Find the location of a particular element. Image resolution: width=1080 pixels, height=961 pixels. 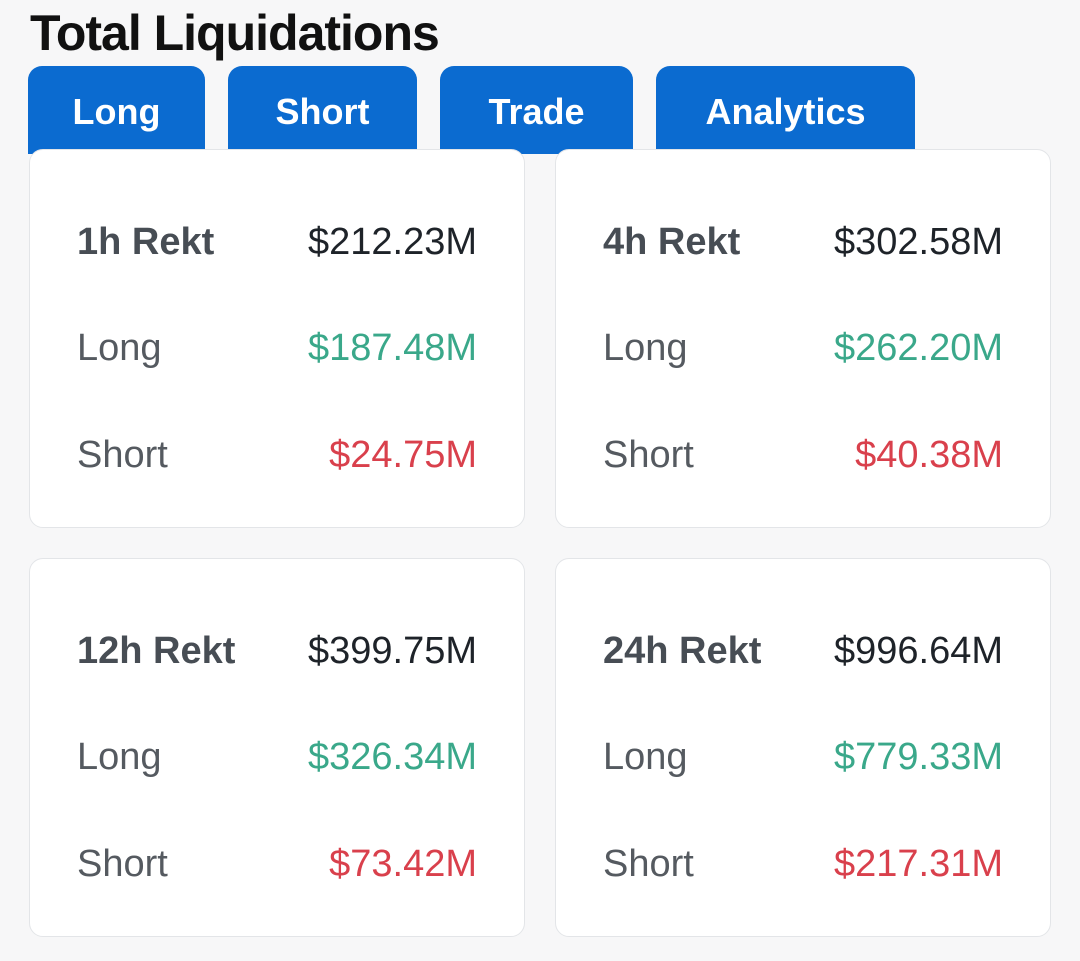

long-row: Long $187.48M is located at coordinates (277, 348).